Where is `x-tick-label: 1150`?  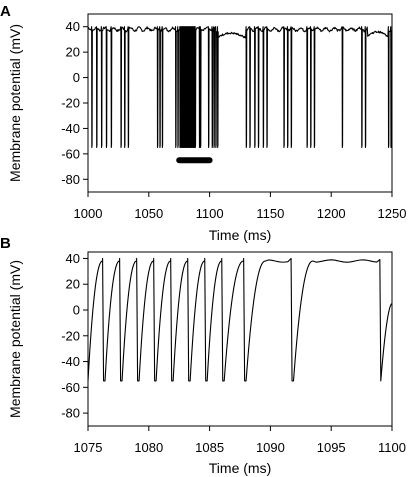 x-tick-label: 1150 is located at coordinates (270, 213).